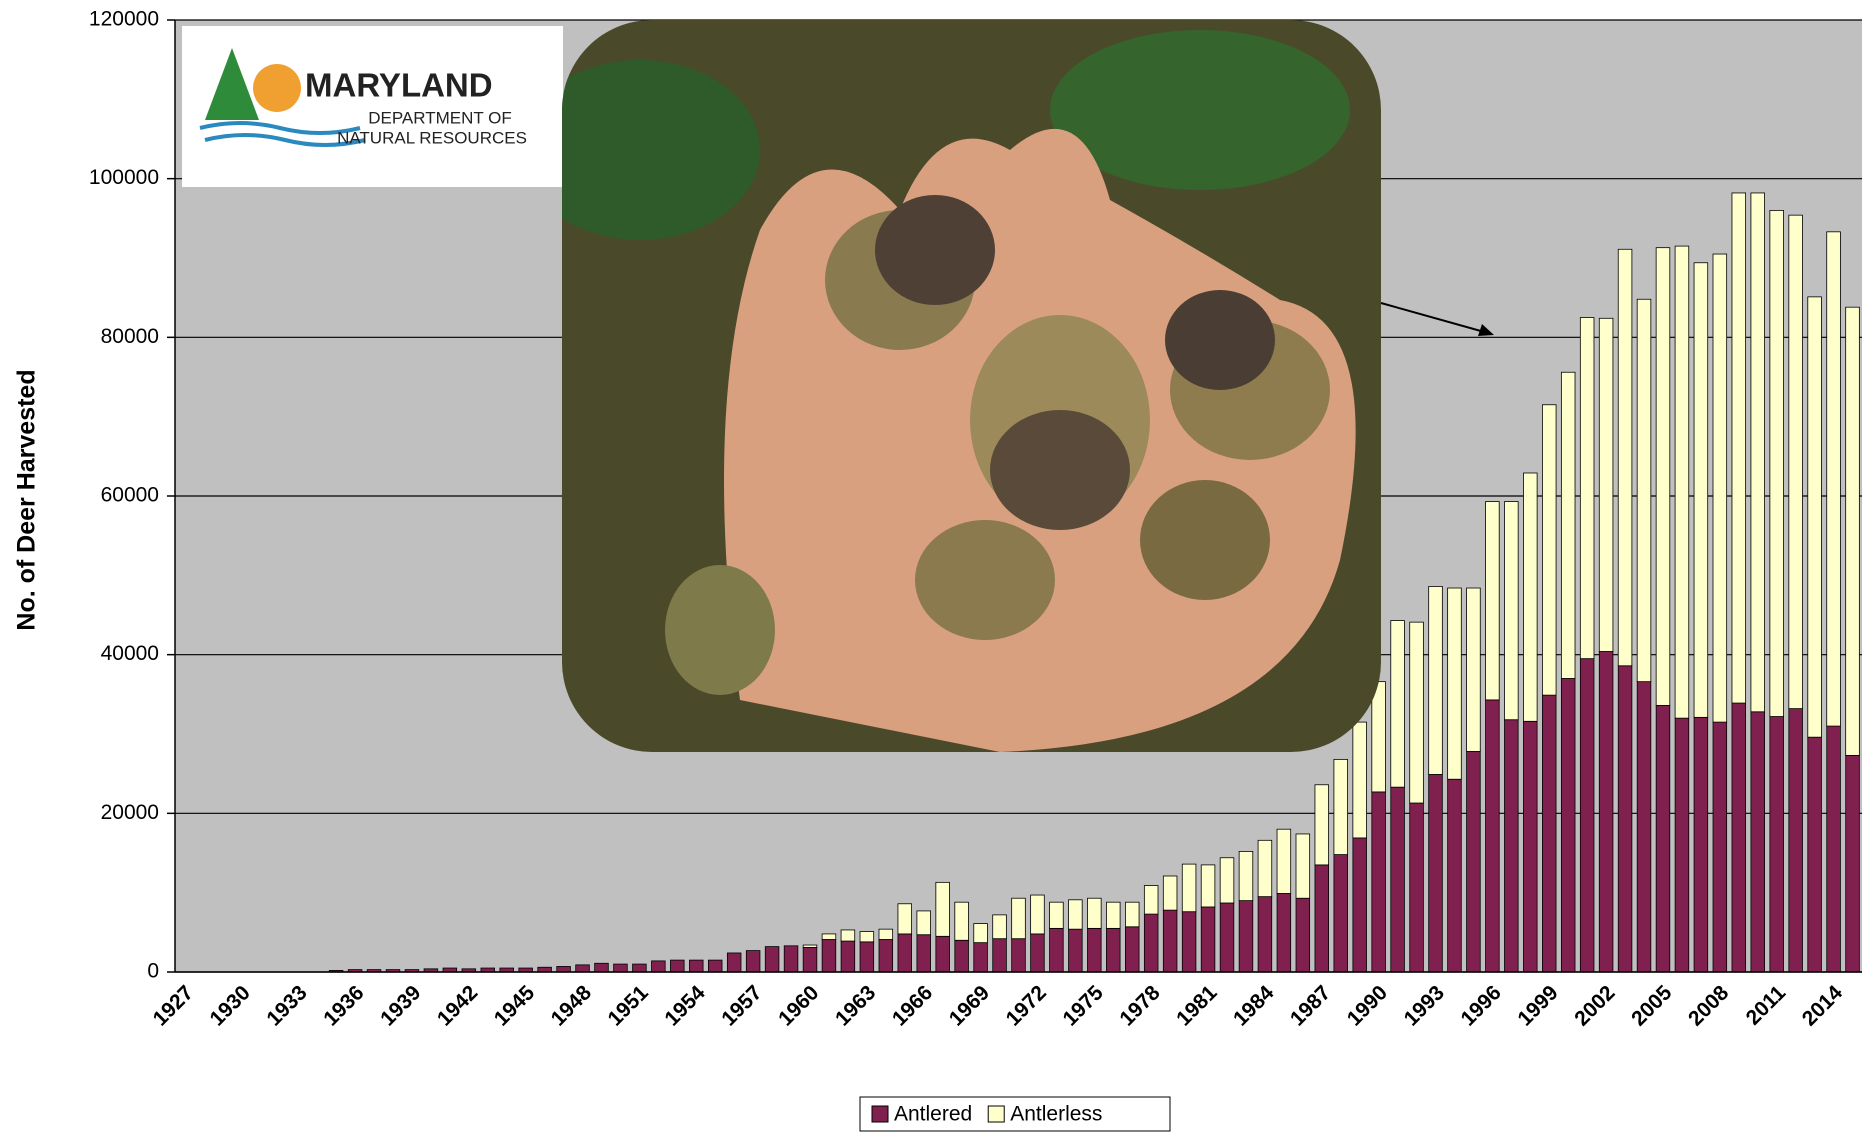 This screenshot has width=1866, height=1132. Describe the element at coordinates (1015, 1114) in the screenshot. I see `legend-box` at that location.